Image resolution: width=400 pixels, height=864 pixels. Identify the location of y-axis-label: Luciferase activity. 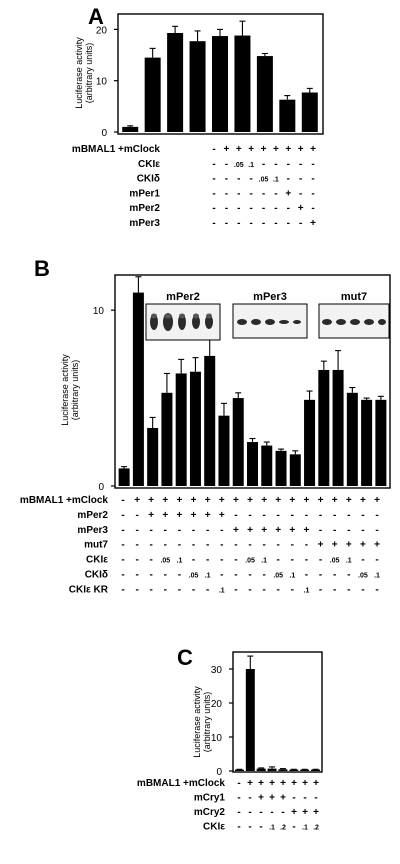
(197, 722).